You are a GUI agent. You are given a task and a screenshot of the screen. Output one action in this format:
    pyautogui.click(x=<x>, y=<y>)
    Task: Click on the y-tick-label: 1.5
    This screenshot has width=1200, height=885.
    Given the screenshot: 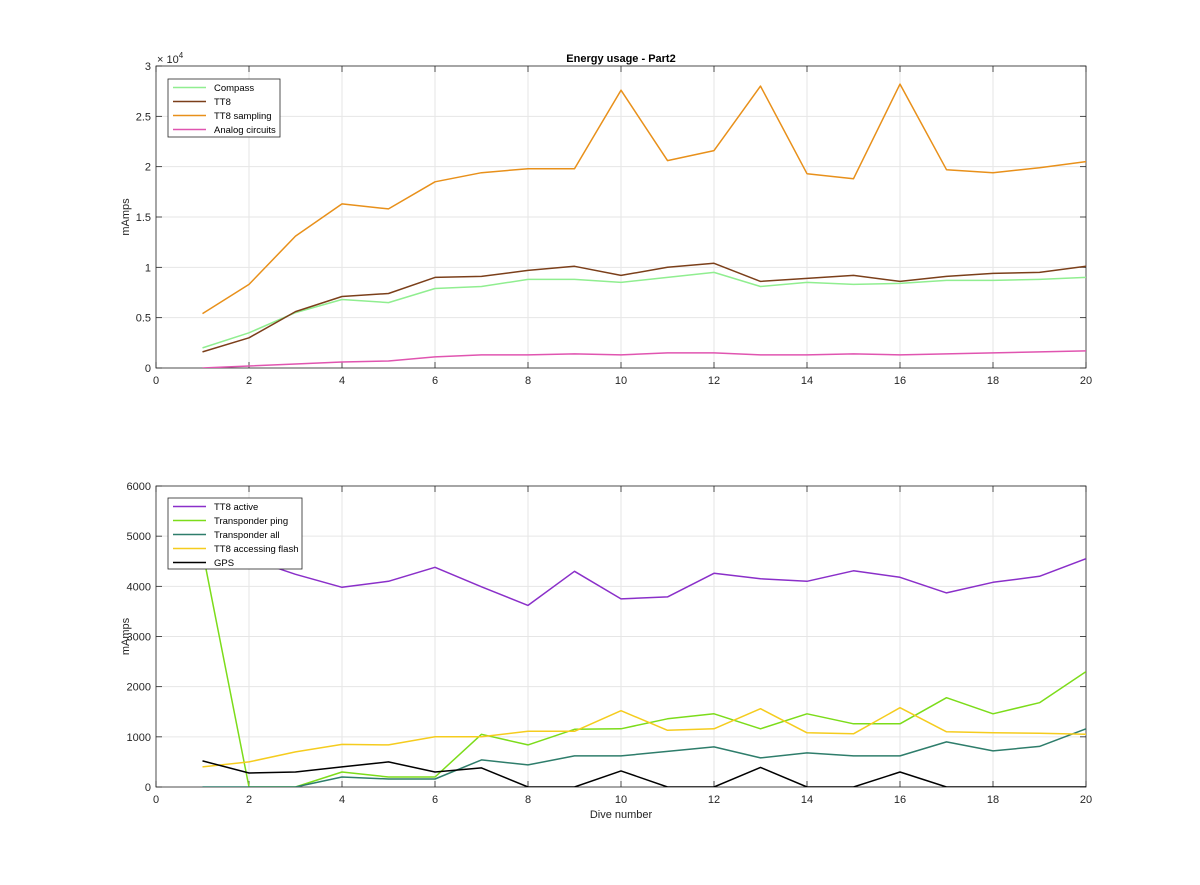 What is the action you would take?
    pyautogui.click(x=143, y=218)
    